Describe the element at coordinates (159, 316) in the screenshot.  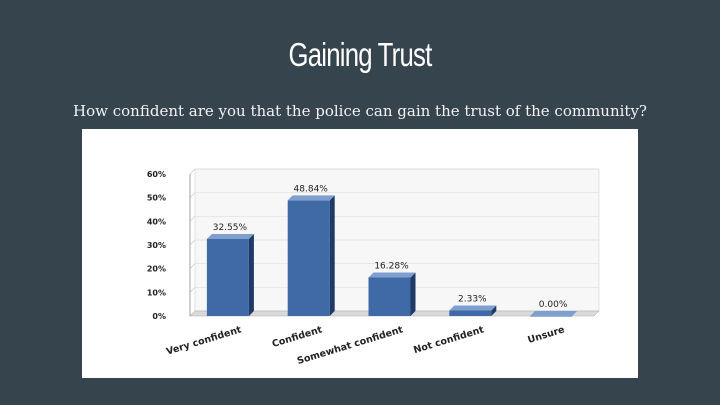
I see `y-tick-label: 0%` at that location.